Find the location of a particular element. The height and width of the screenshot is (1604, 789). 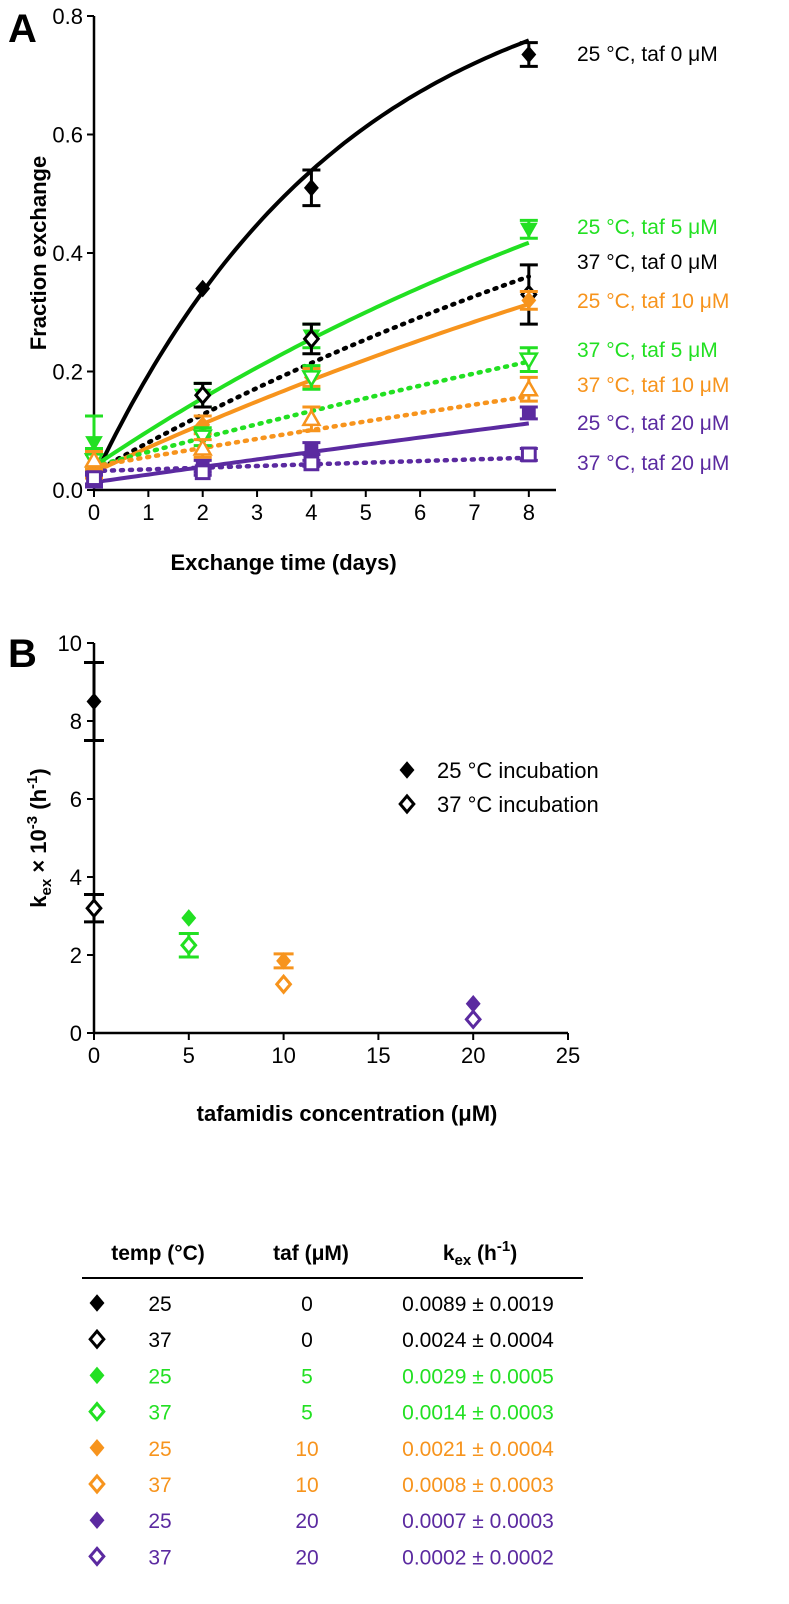

y-axis-title: Fraction exchange is located at coordinates (38, 253).